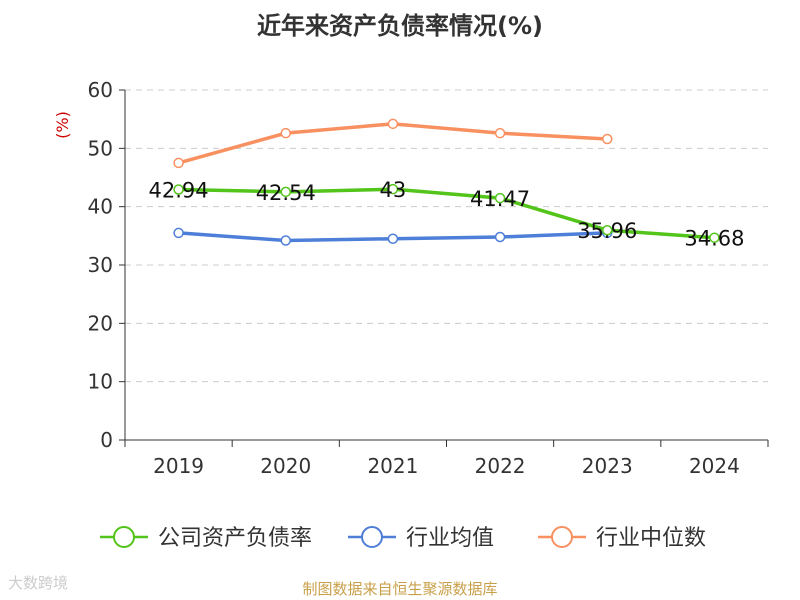 This screenshot has width=800, height=600. I want to click on x-tick-label: 2019, so click(178, 466).